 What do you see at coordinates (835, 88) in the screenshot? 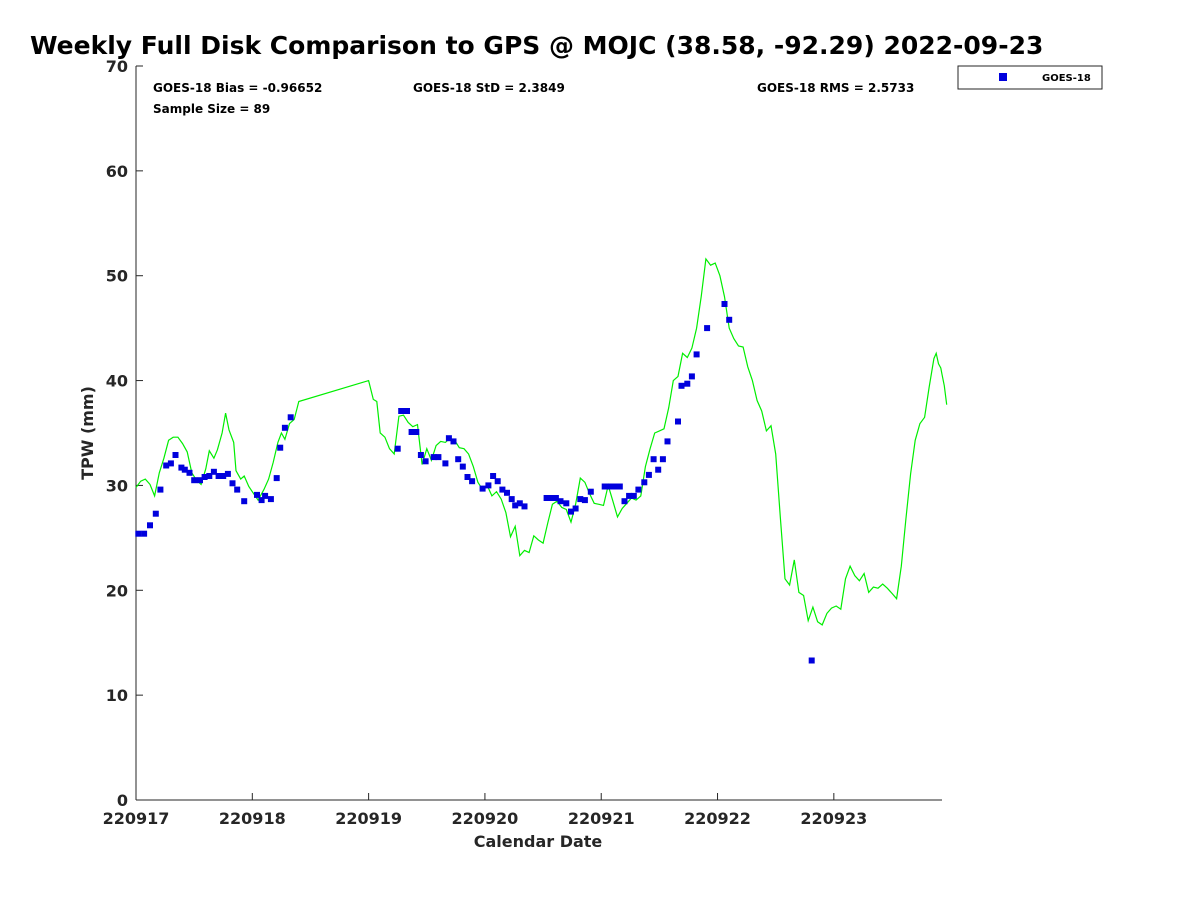
I see `rms-stat: GOES-18 RMS = 2.5733` at bounding box center [835, 88].